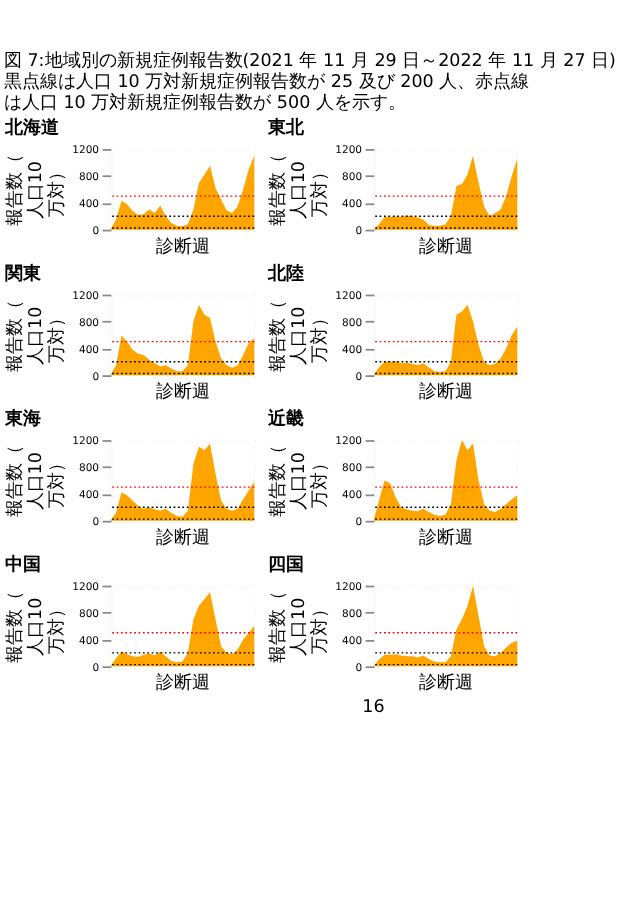  I want to click on chart-title: 東海, so click(21, 419).